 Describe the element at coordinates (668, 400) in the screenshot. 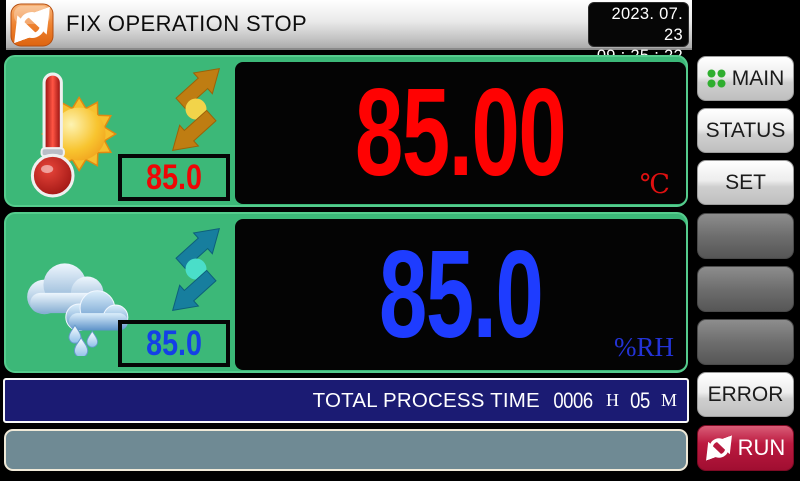

I see `process-time-minutes-unit: M` at that location.